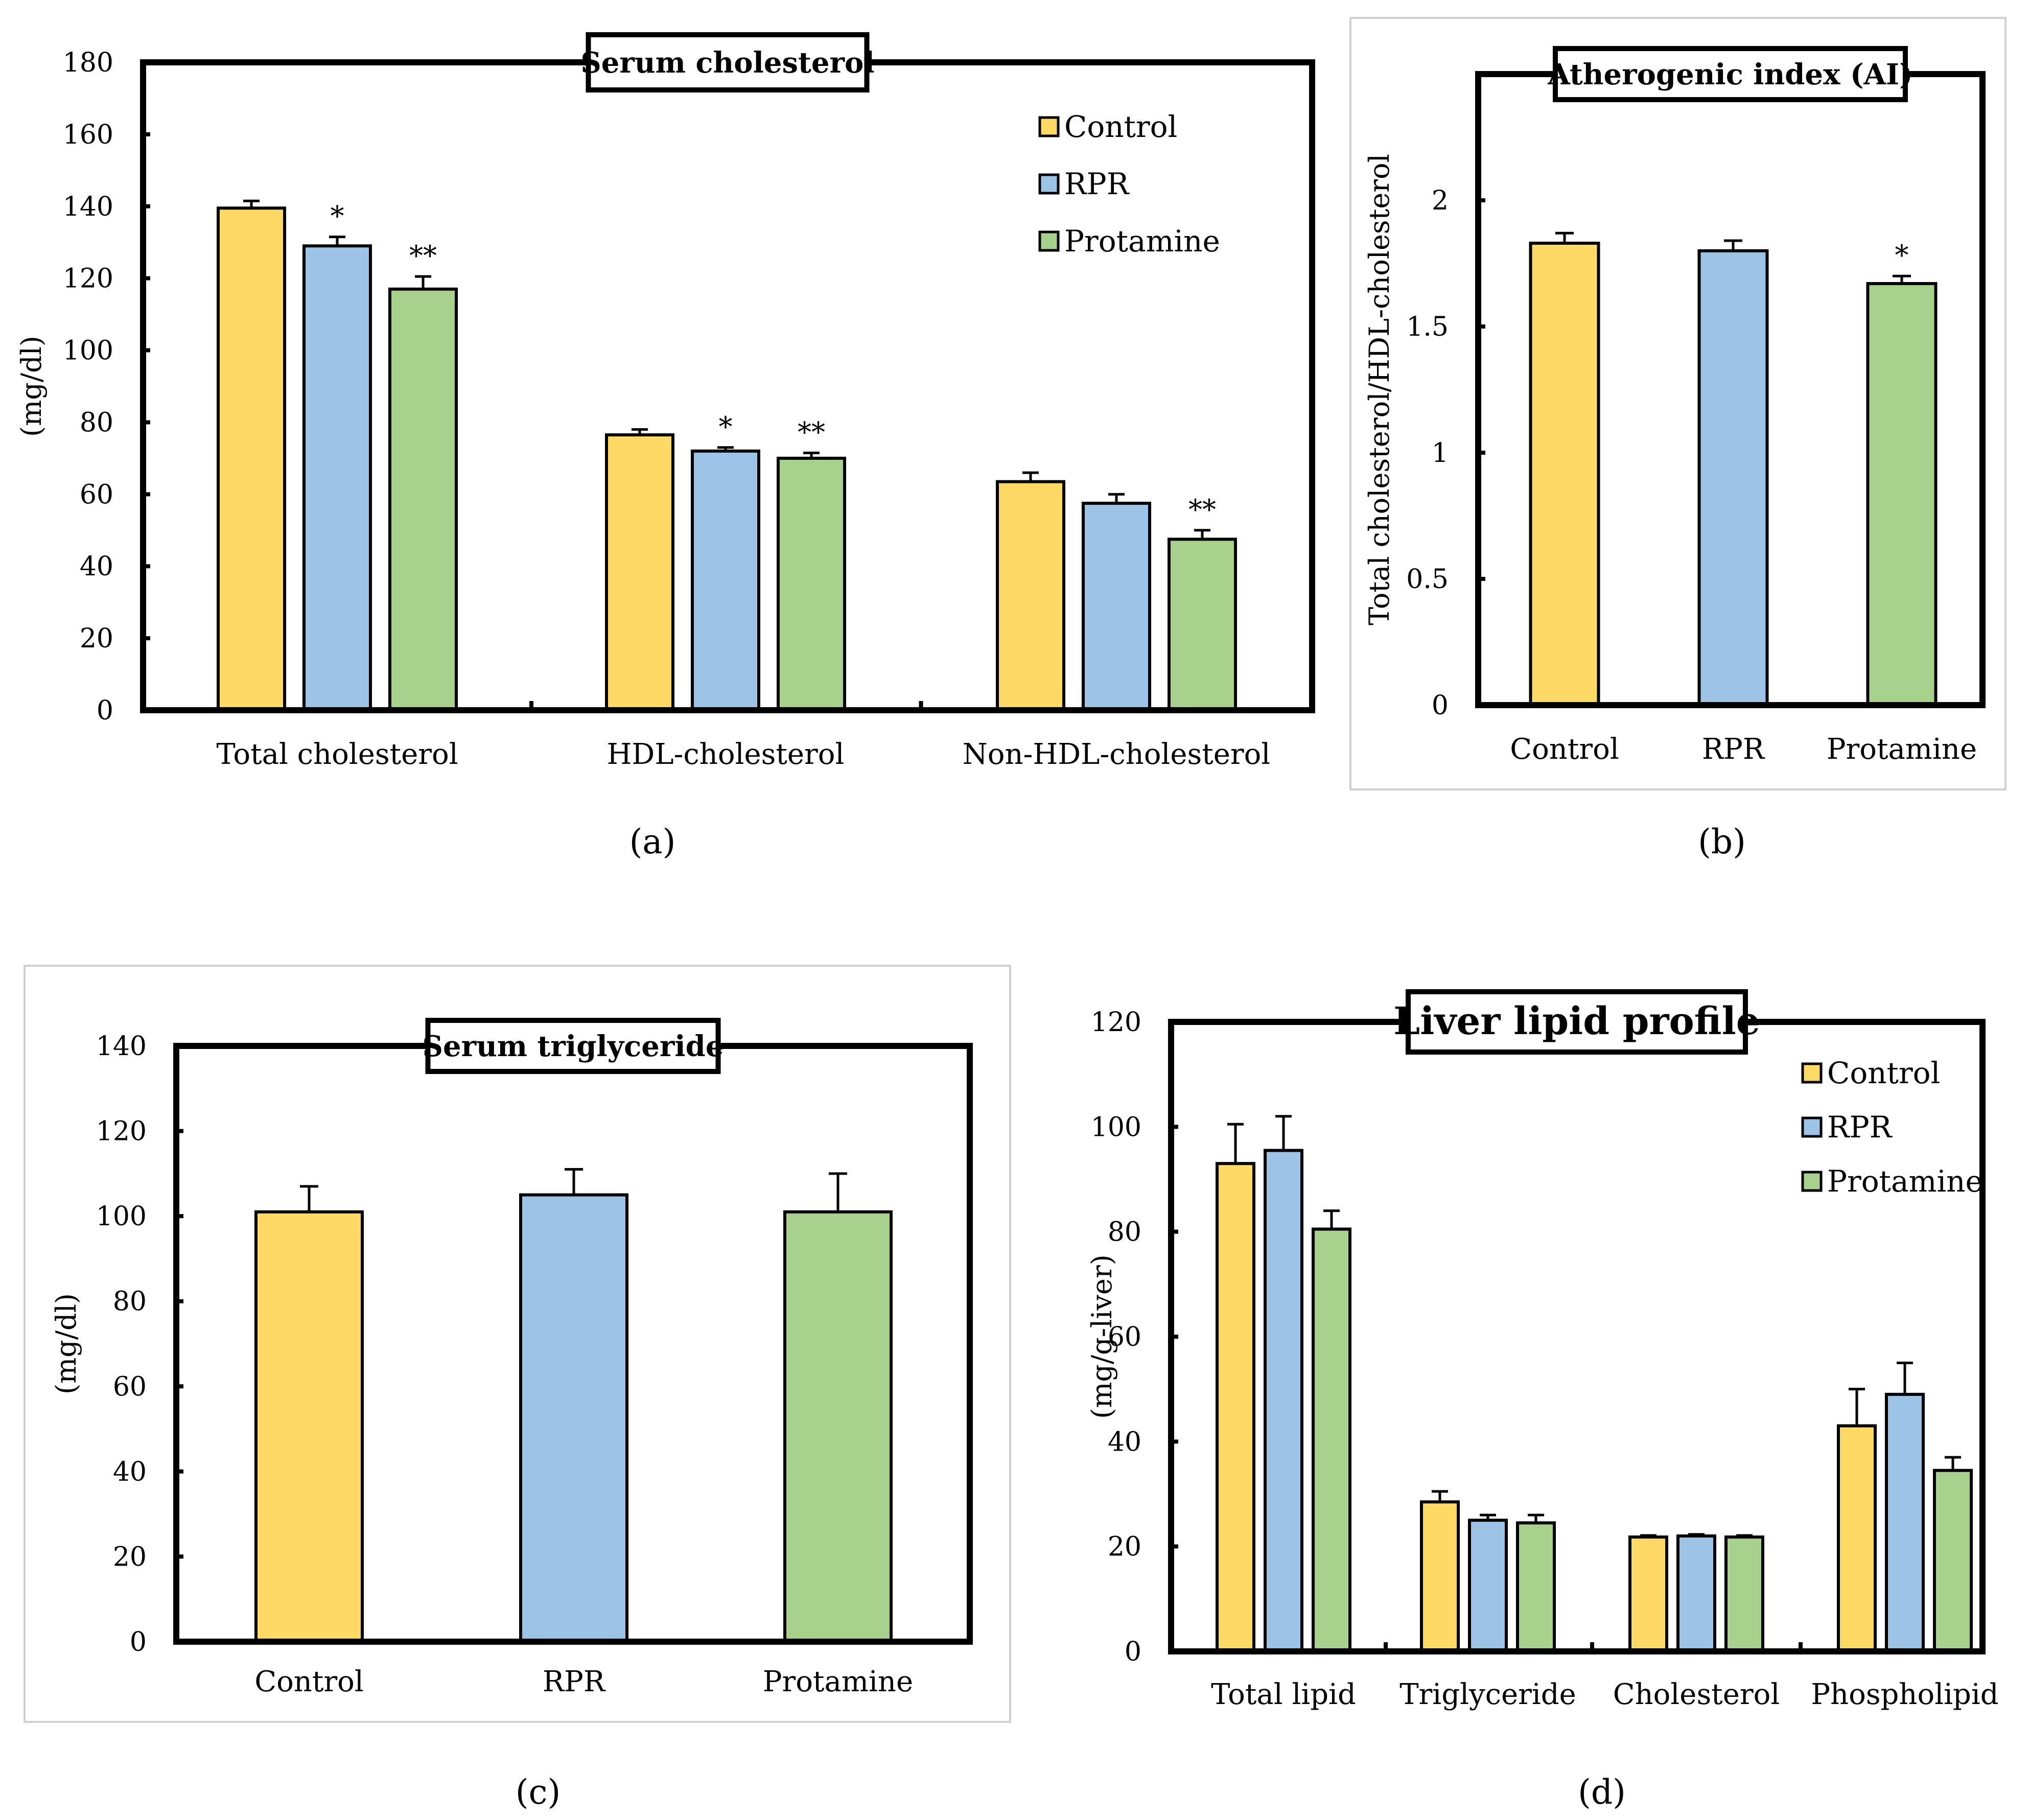 The width and height of the screenshot is (2030, 1820). Describe the element at coordinates (1722, 842) in the screenshot. I see `panel-caption: (b)` at that location.